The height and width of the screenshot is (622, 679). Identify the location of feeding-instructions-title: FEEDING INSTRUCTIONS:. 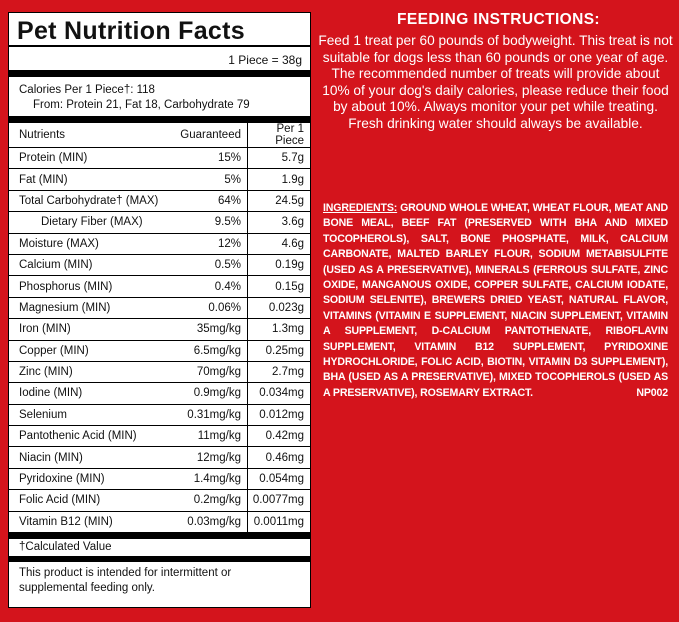
(498, 19).